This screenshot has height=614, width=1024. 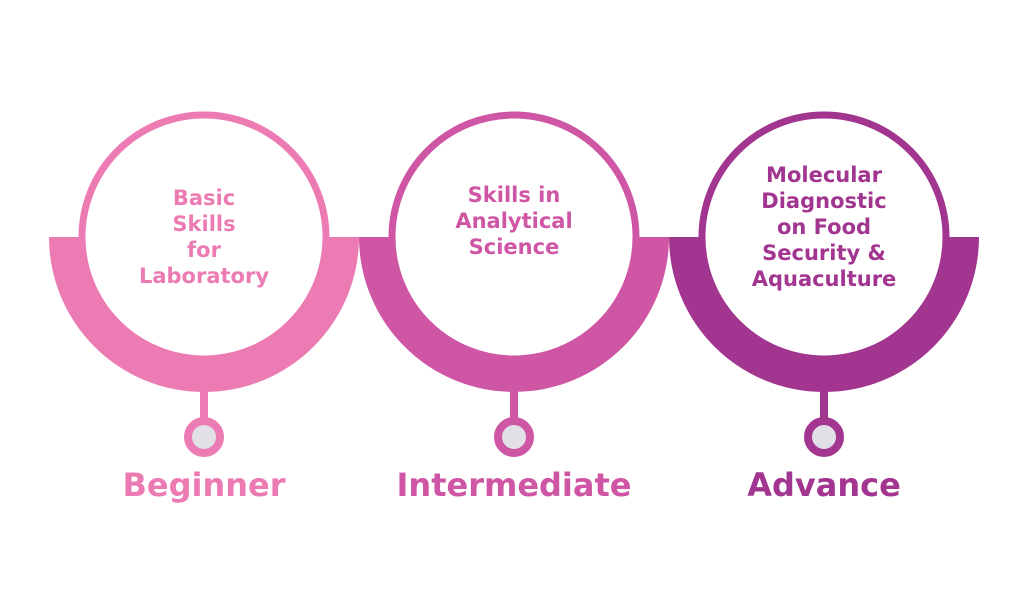 I want to click on stage-1-level-label: Beginner, so click(x=204, y=485).